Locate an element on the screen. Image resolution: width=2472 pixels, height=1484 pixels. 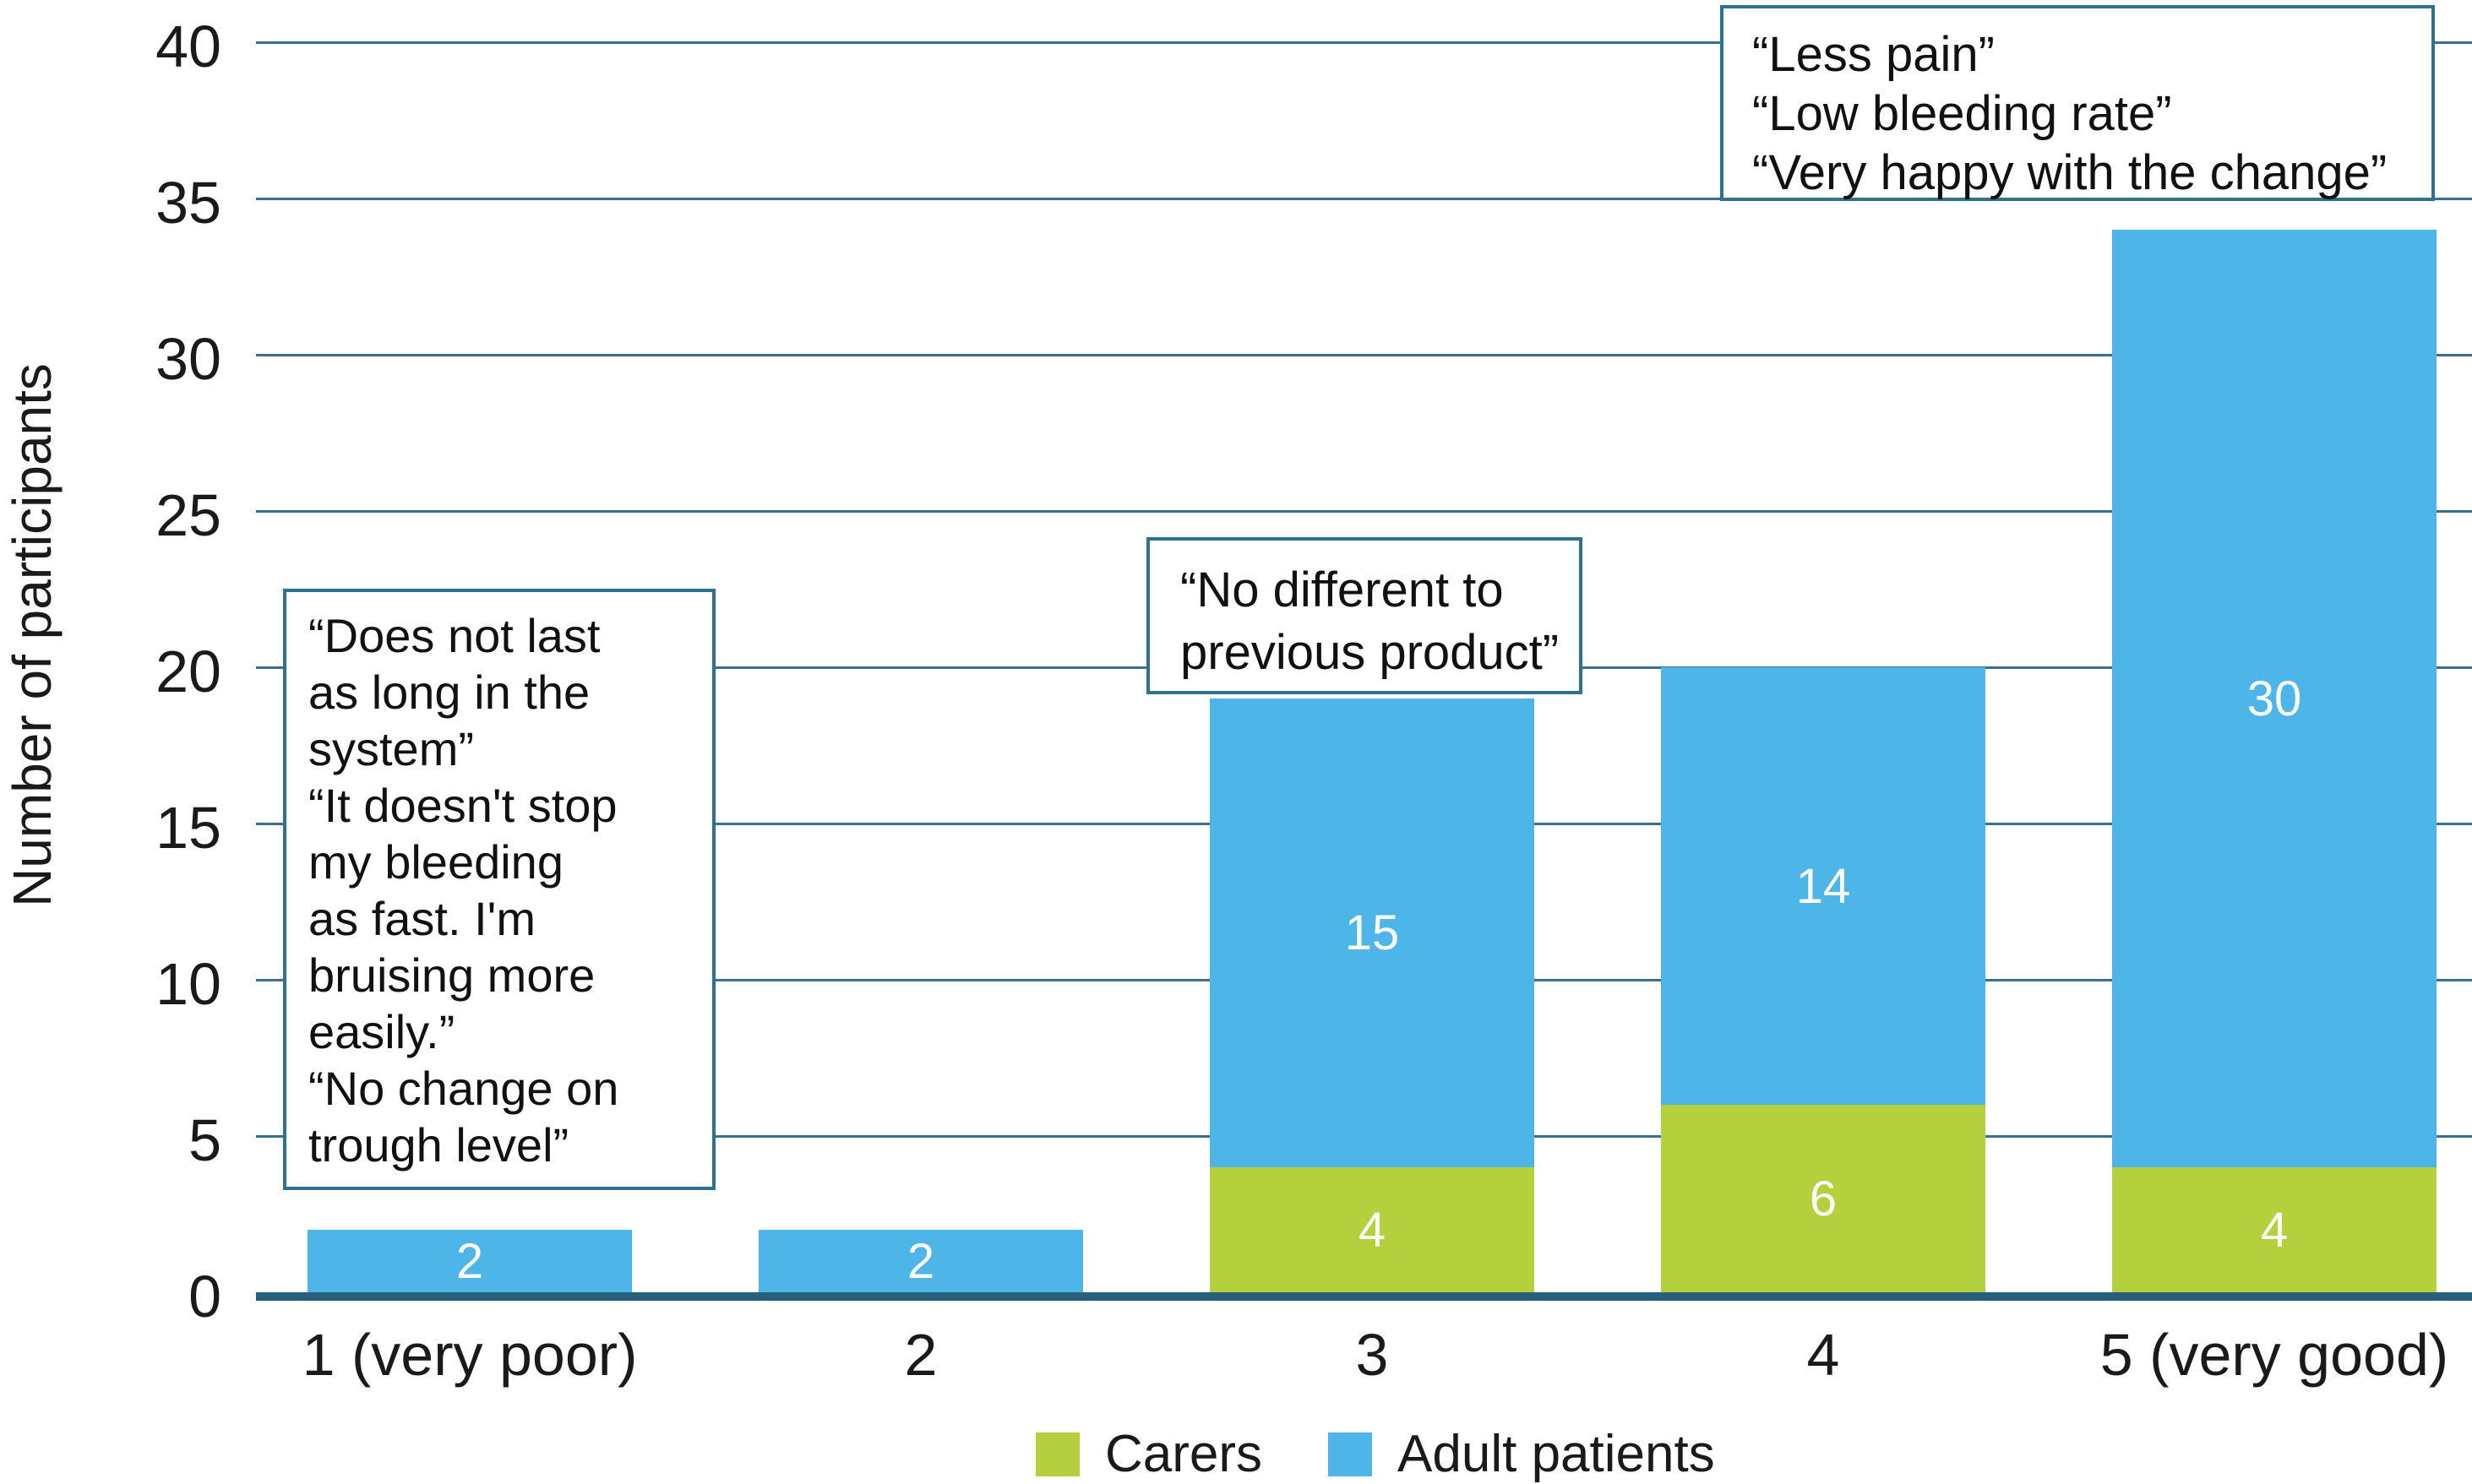
y-tick-label-15: 15 is located at coordinates (188, 828).